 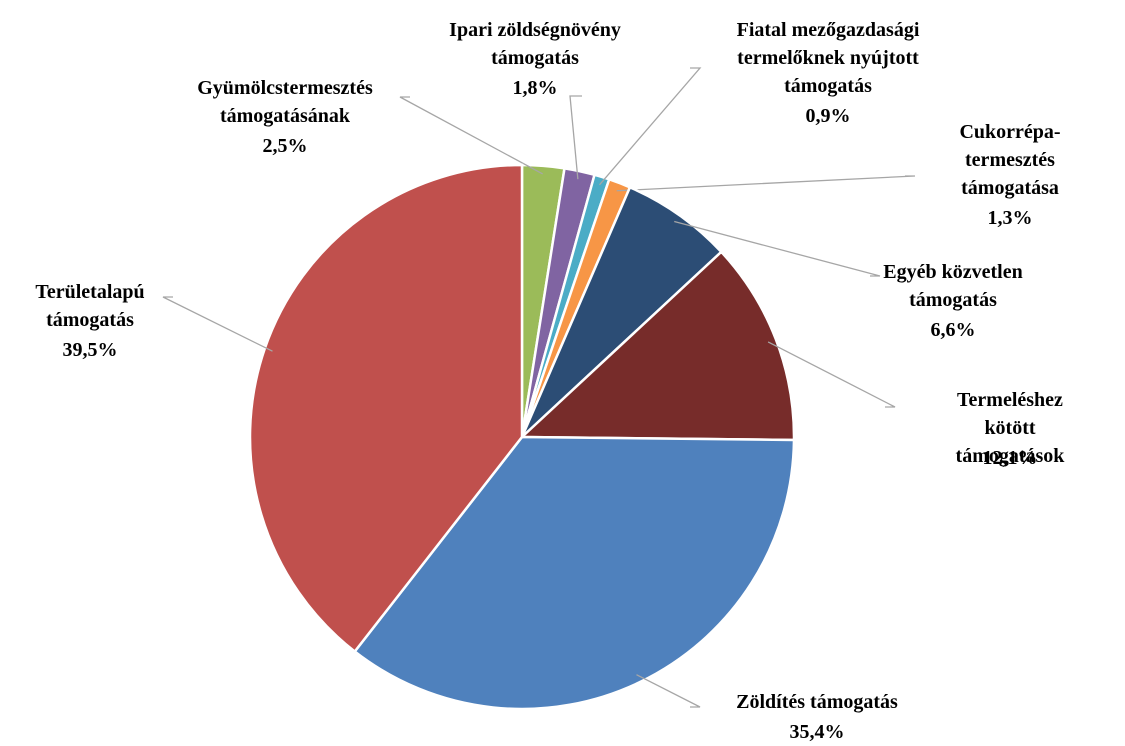 I want to click on slice-label: Zöldítés támogatás, so click(x=817, y=702).